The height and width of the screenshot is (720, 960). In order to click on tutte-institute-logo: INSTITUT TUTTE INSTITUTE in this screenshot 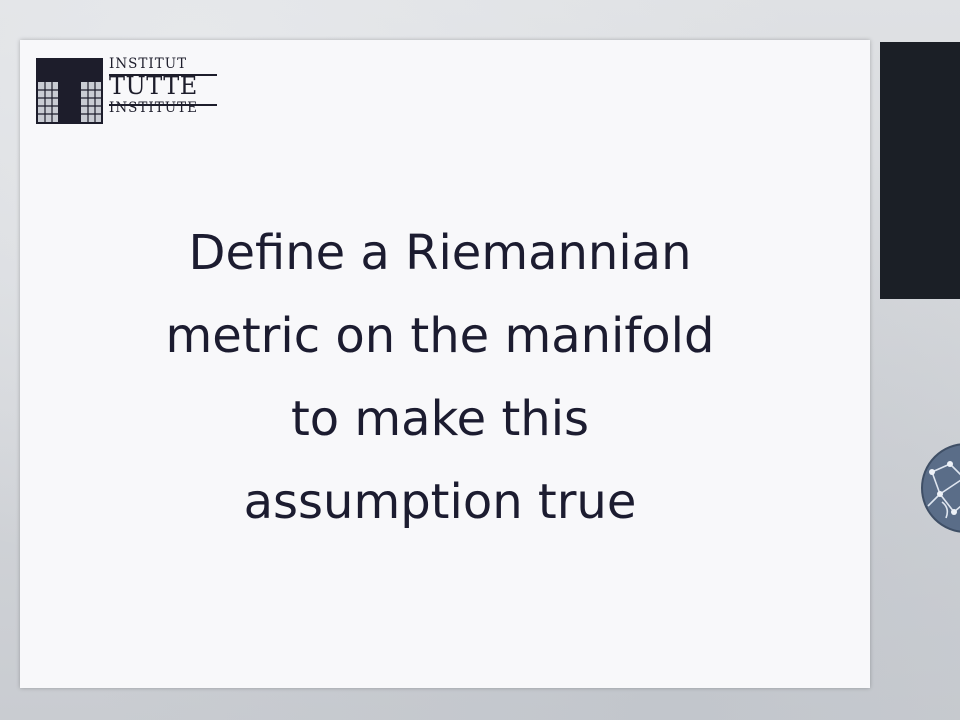, I will do `click(131, 92)`.